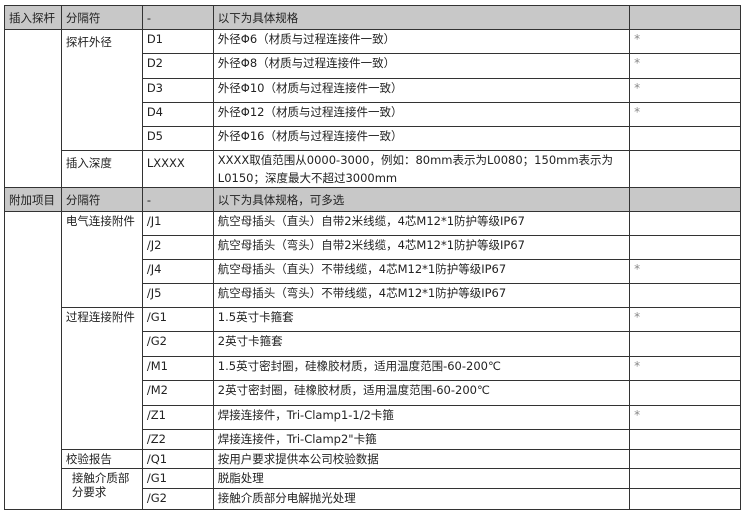  Describe the element at coordinates (421, 247) in the screenshot. I see `desc: 航空母插头（弯头）自带2米线缆，4芯M12*1防护等级IP67` at that location.